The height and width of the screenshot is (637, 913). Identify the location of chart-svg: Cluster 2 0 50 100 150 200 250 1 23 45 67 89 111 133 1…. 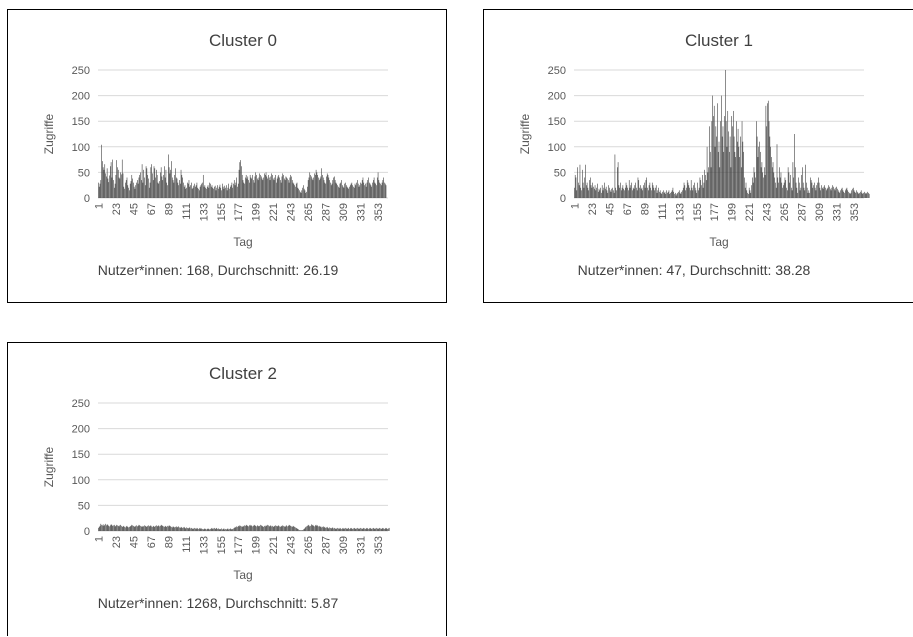
(216, 487).